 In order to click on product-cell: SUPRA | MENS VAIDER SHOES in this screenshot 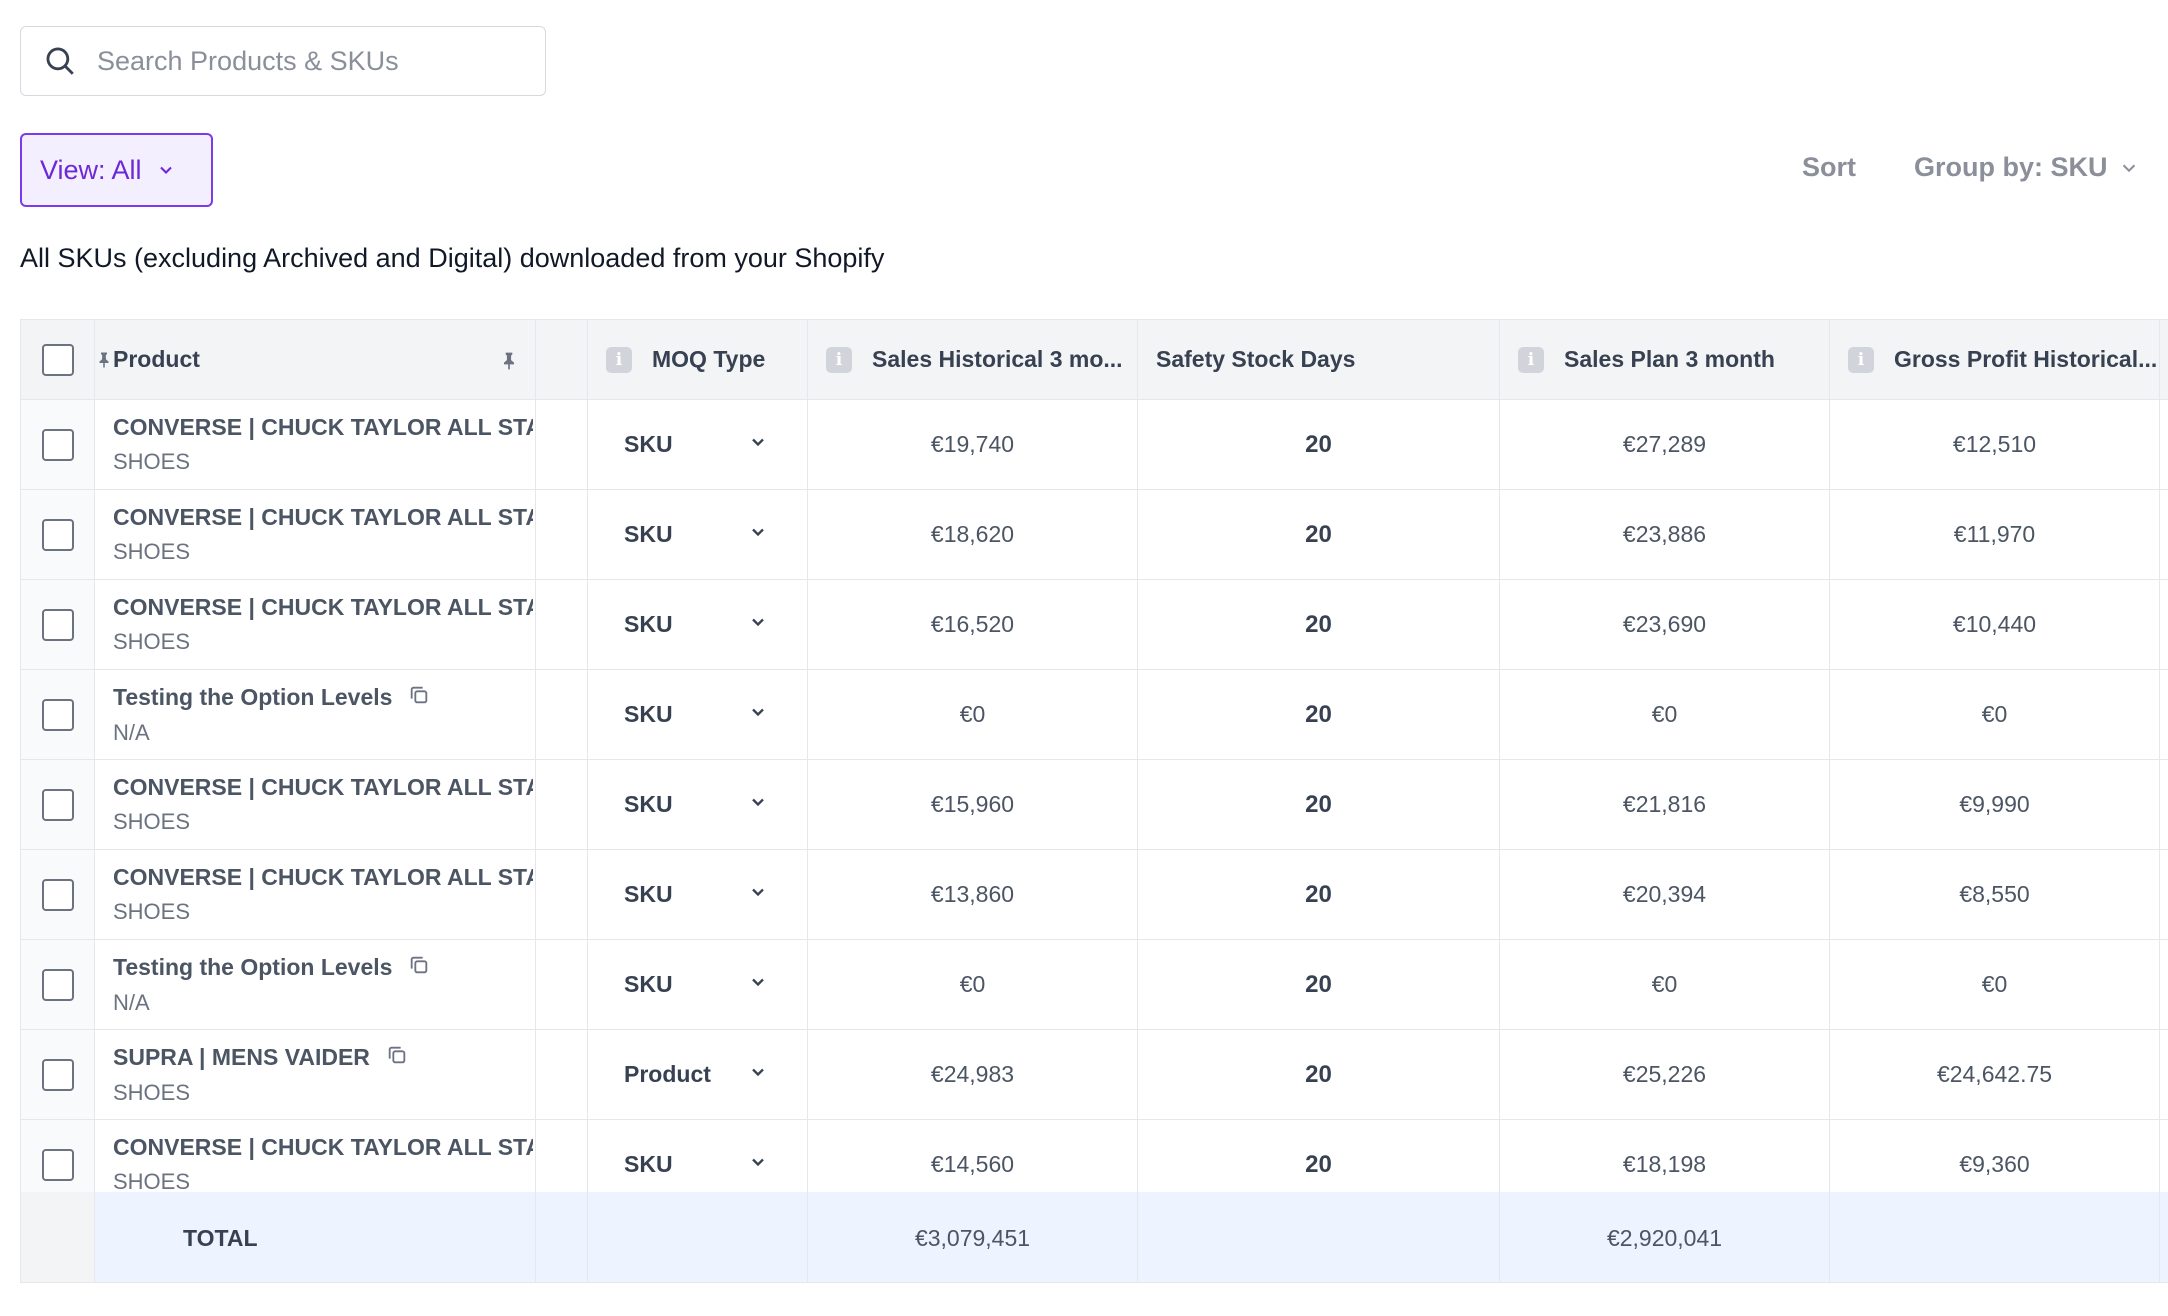, I will do `click(315, 1074)`.